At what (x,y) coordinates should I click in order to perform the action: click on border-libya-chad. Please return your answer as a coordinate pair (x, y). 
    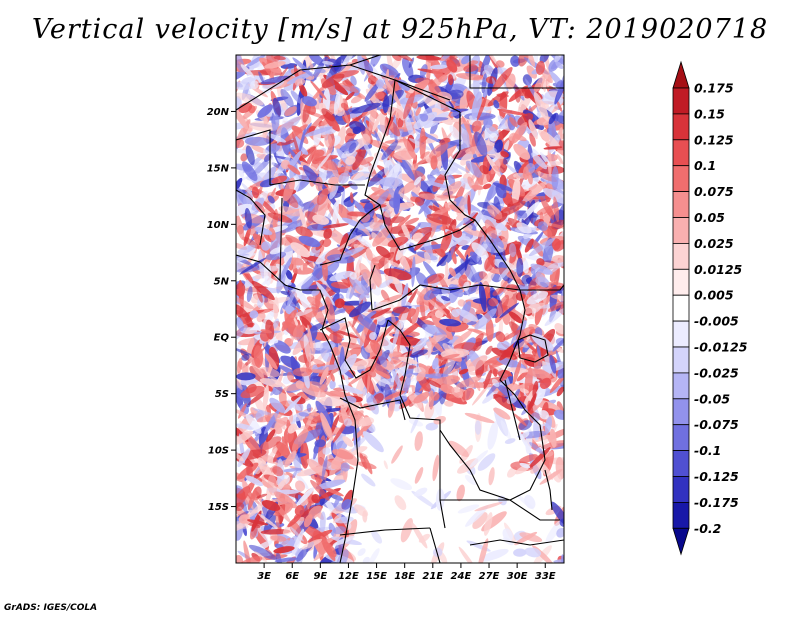
    Looking at the image, I should click on (365, 60).